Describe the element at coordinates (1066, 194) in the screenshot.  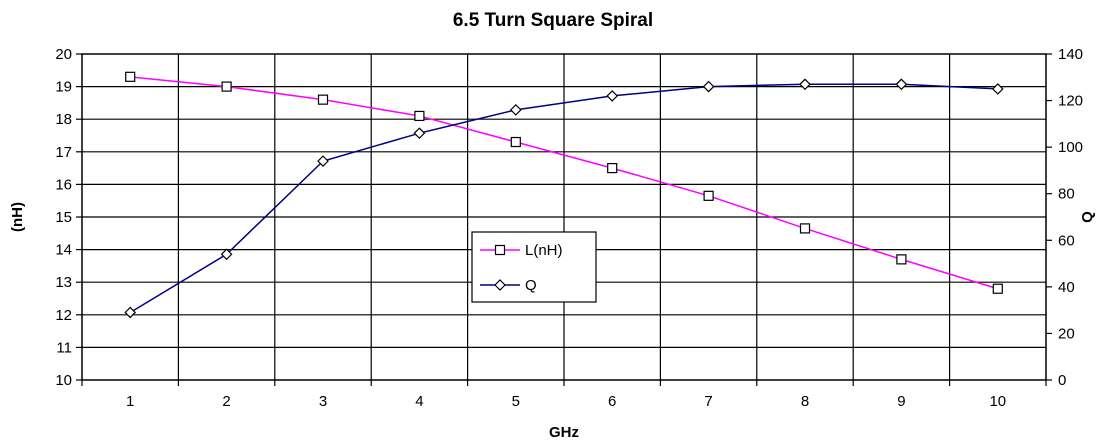
I see `y2-tick-label: 80` at that location.